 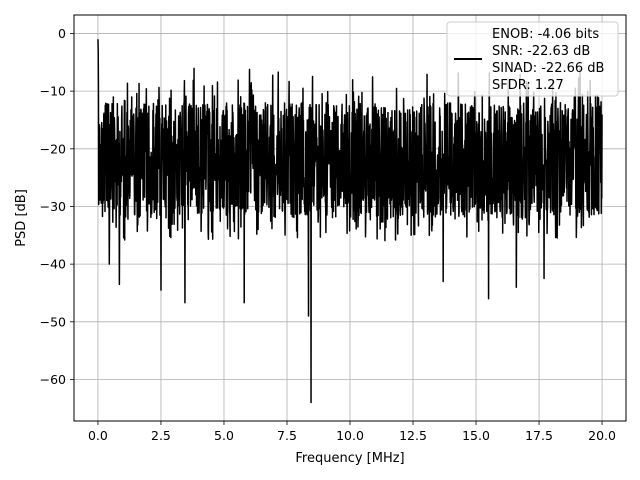 I want to click on y-tick-label: 0, so click(x=62, y=33).